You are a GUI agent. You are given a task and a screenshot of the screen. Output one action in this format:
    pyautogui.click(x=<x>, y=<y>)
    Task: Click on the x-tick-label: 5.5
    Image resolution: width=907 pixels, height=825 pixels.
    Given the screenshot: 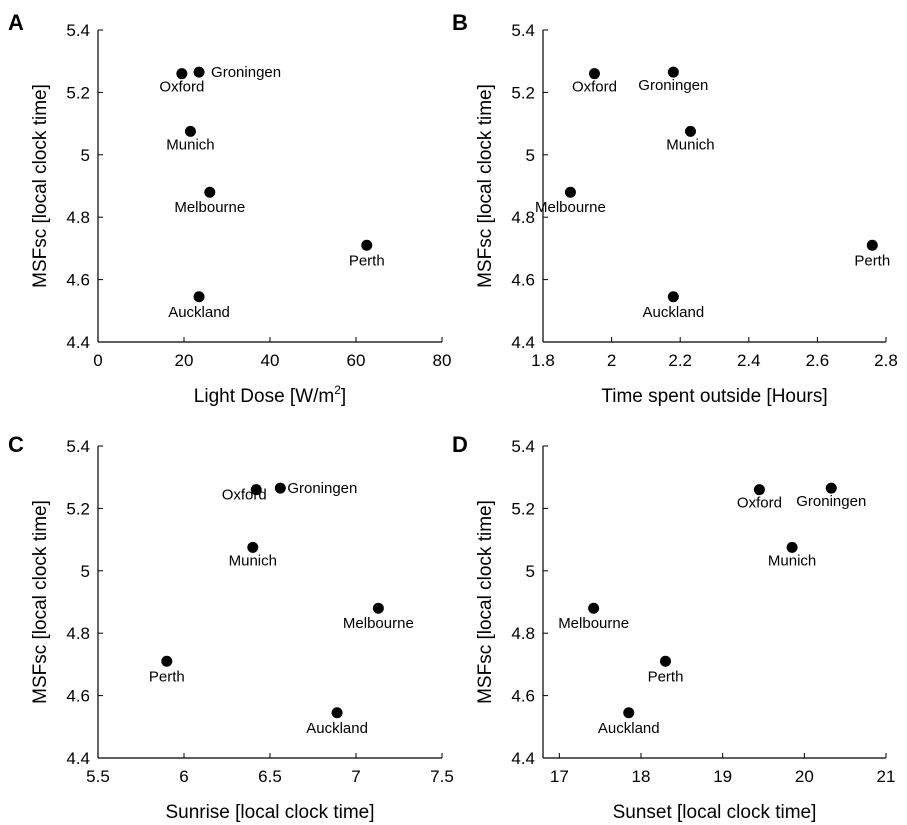 What is the action you would take?
    pyautogui.click(x=98, y=776)
    